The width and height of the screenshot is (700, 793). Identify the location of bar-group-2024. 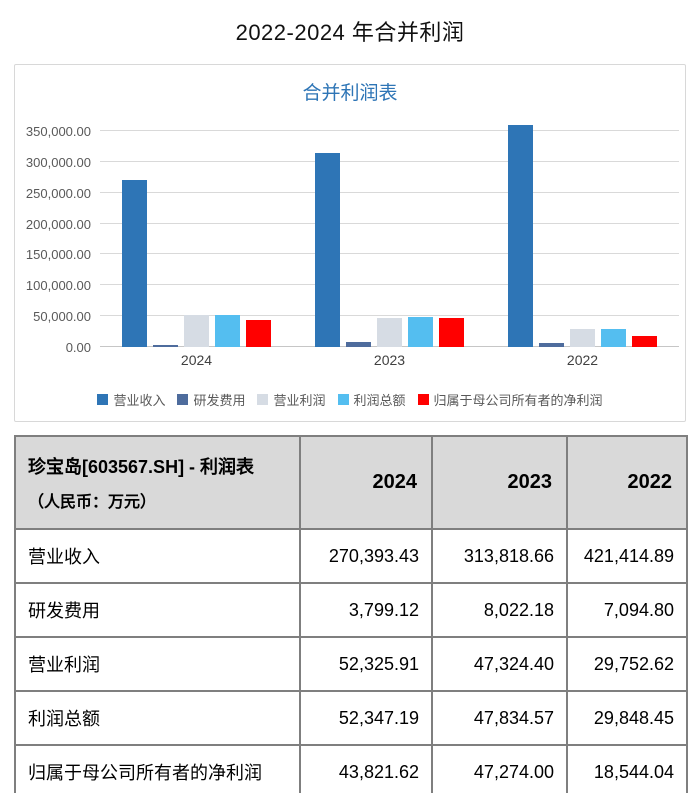
(196, 236).